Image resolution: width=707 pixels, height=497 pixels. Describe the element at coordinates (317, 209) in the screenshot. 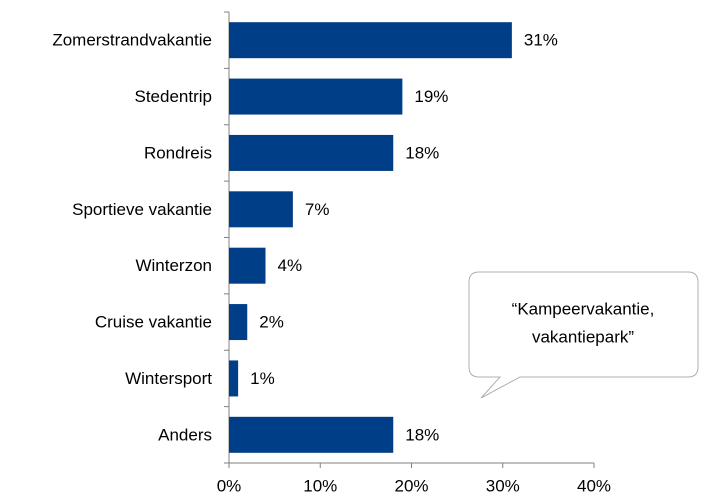

I see `data-label: 7%` at that location.